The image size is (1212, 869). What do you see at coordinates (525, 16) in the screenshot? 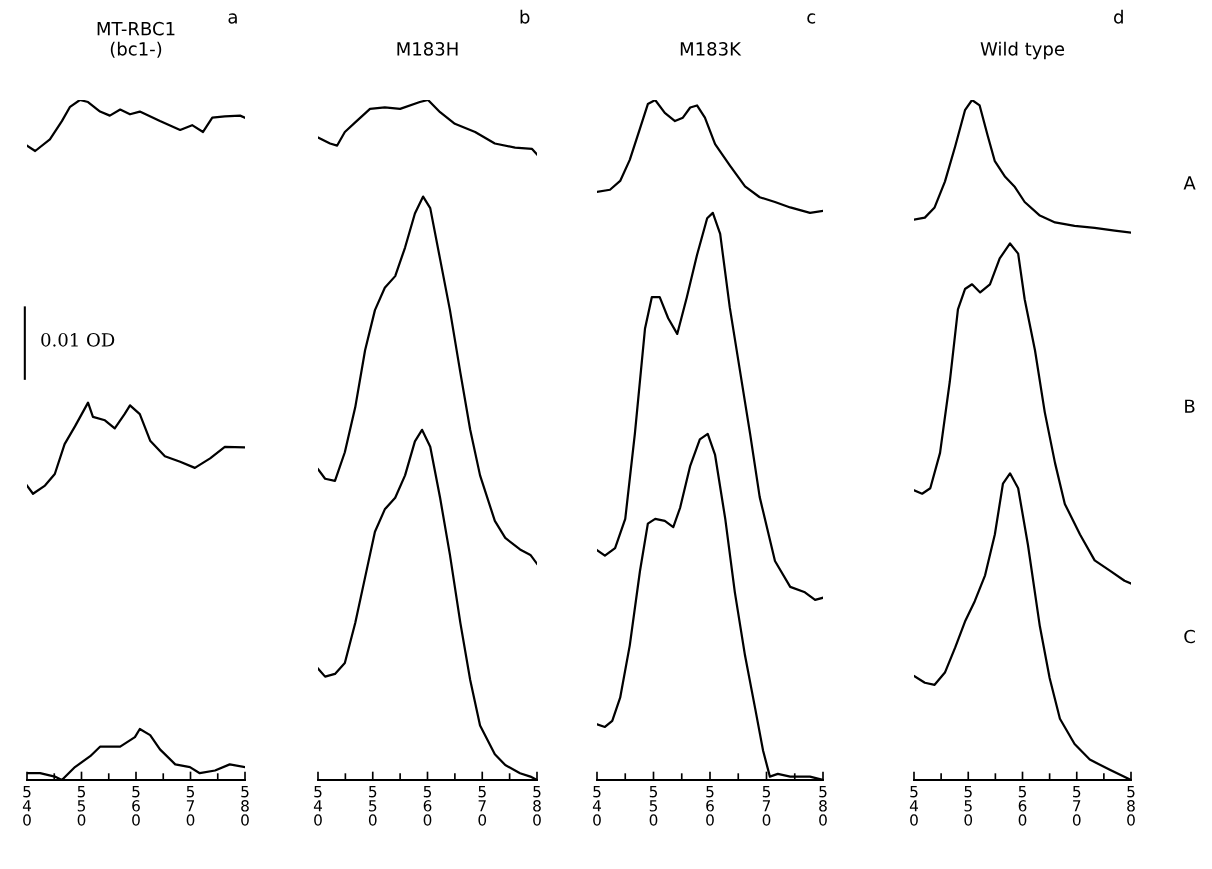
I see `text: b` at bounding box center [525, 16].